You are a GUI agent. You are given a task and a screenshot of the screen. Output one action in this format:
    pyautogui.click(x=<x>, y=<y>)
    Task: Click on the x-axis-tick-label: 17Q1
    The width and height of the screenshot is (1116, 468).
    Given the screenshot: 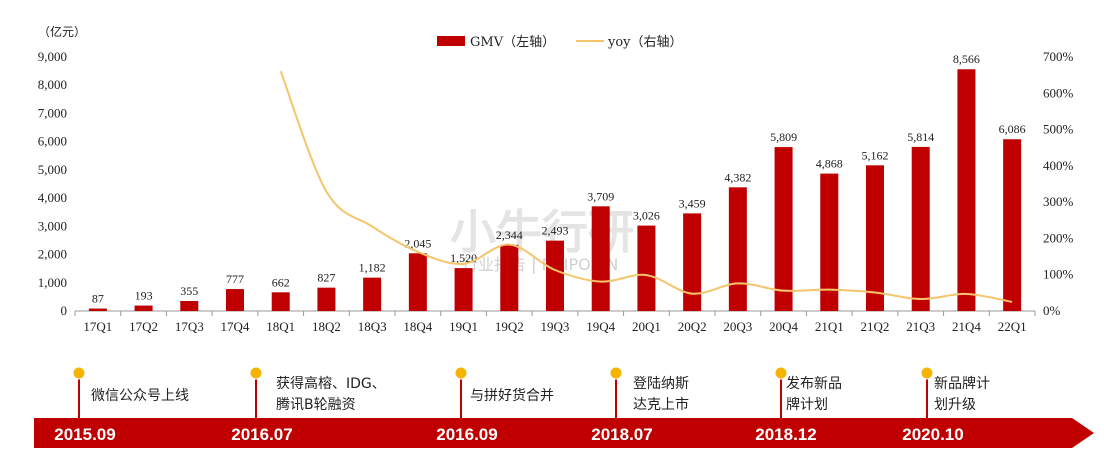 What is the action you would take?
    pyautogui.click(x=97, y=326)
    